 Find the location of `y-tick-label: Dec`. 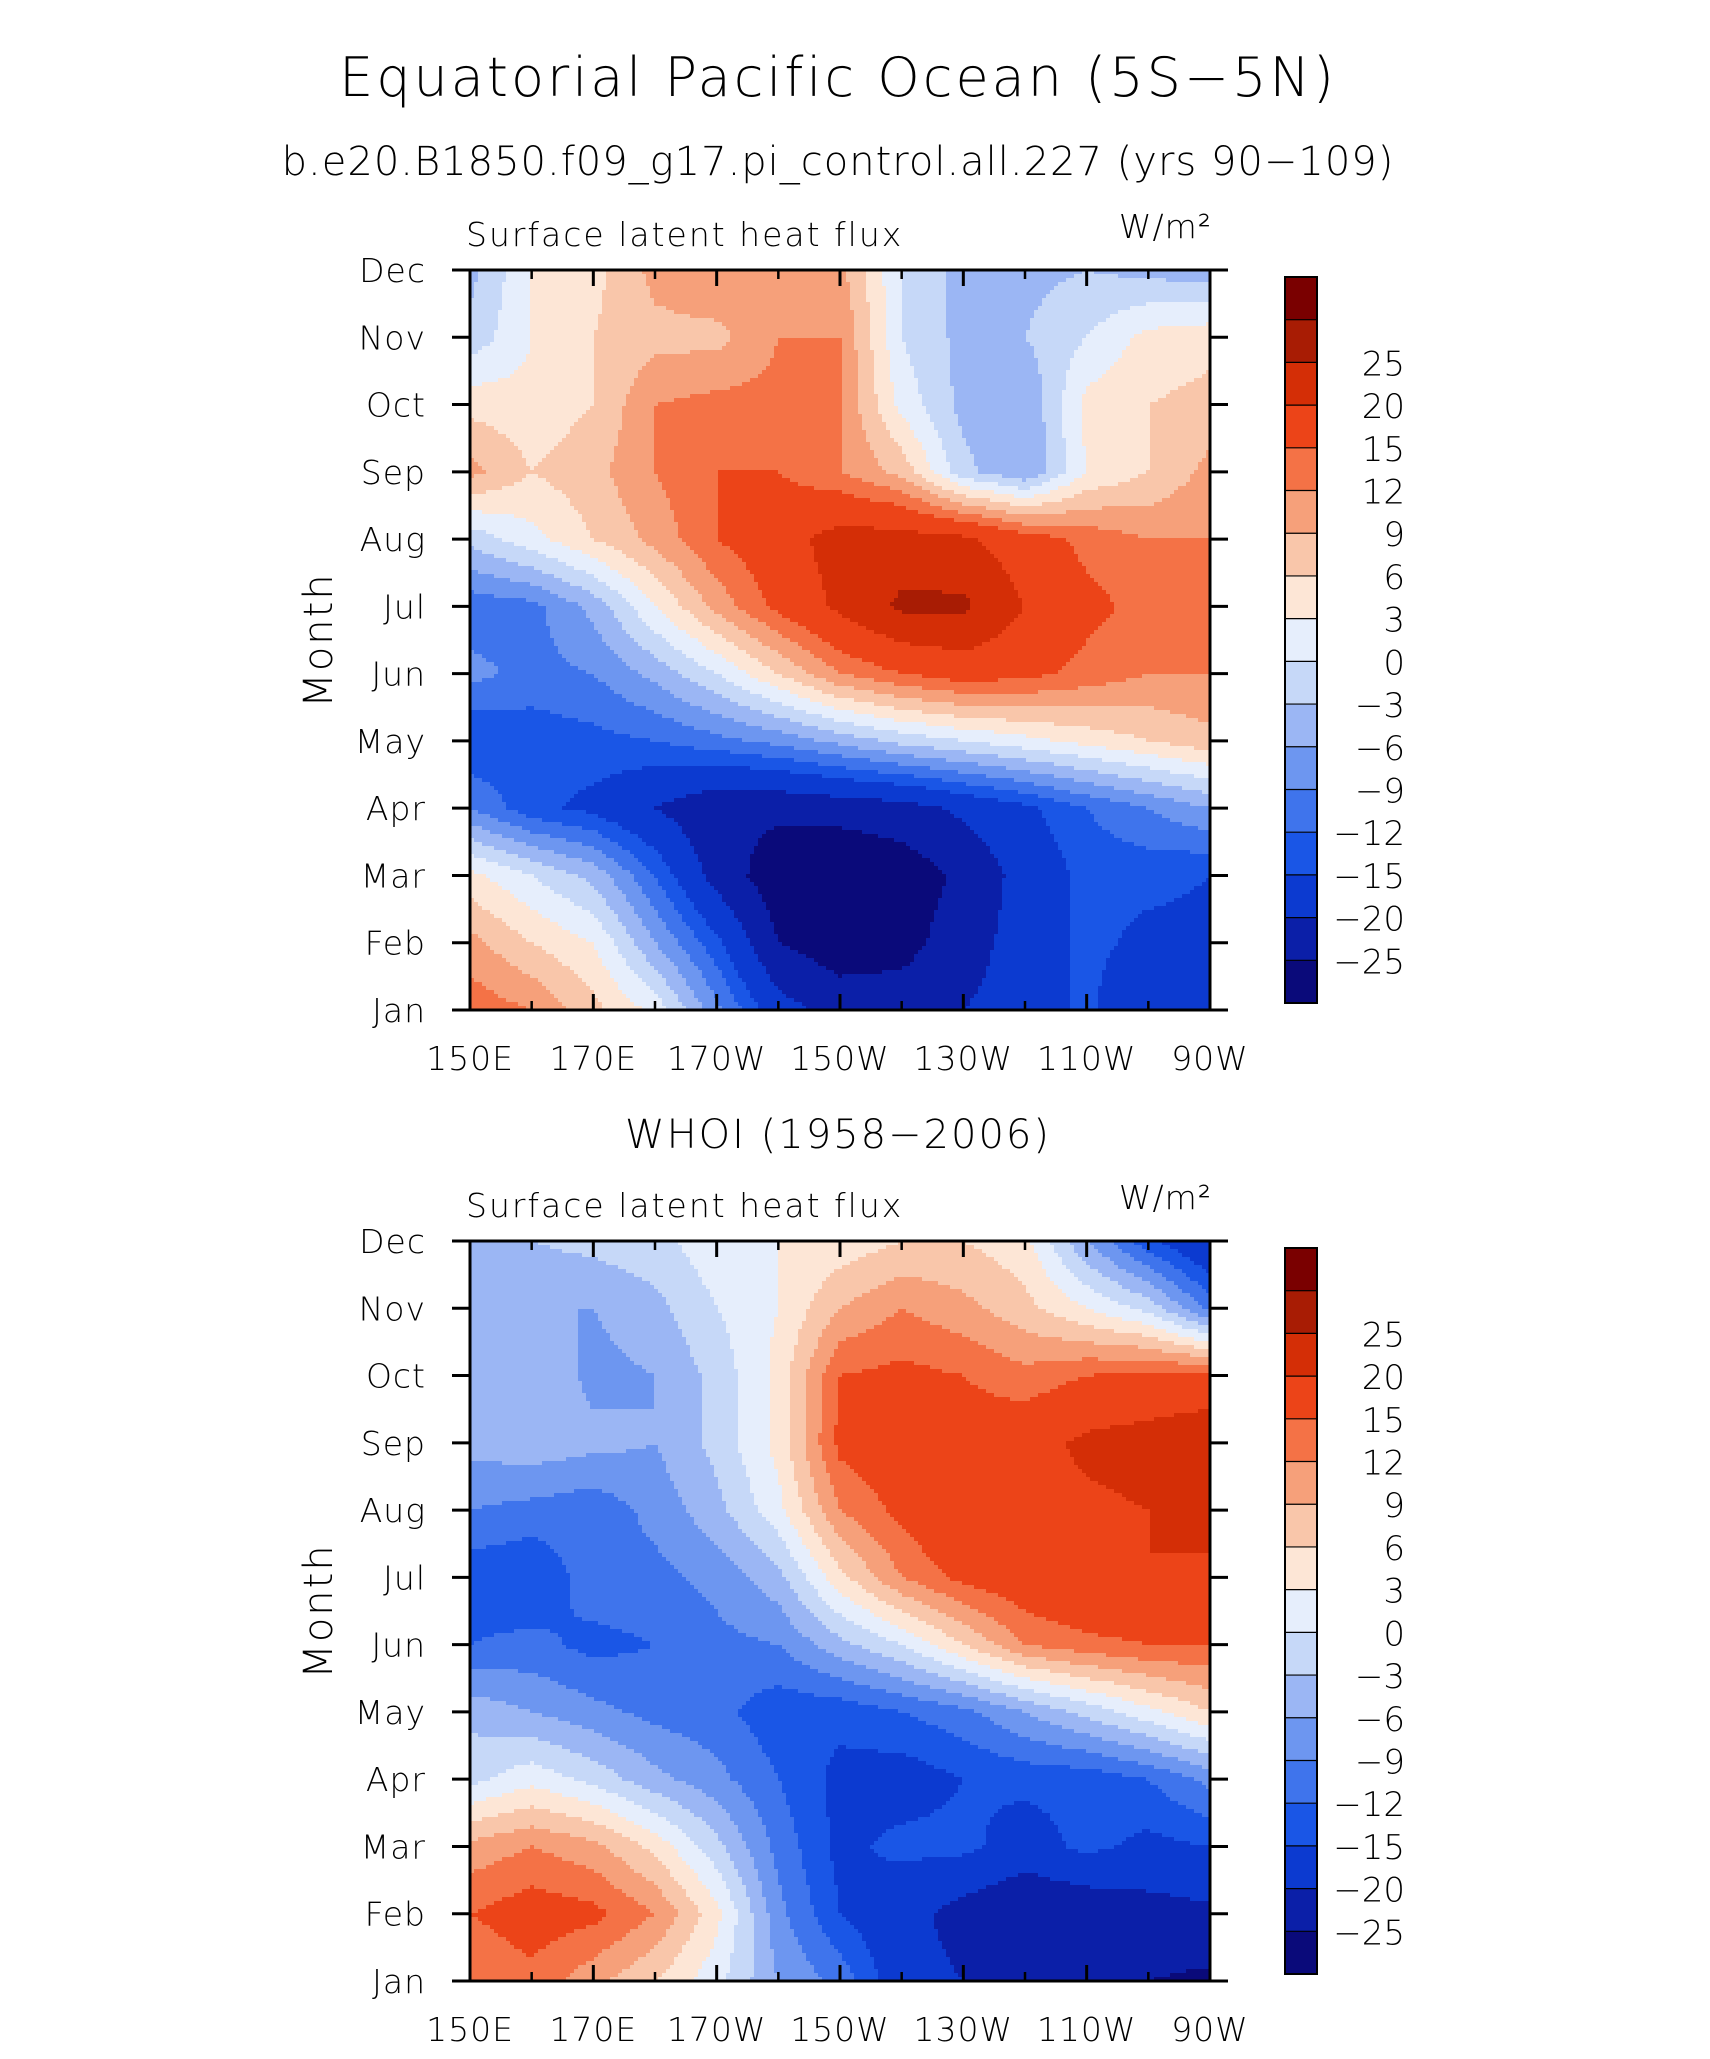

y-tick-label: Dec is located at coordinates (392, 1241).